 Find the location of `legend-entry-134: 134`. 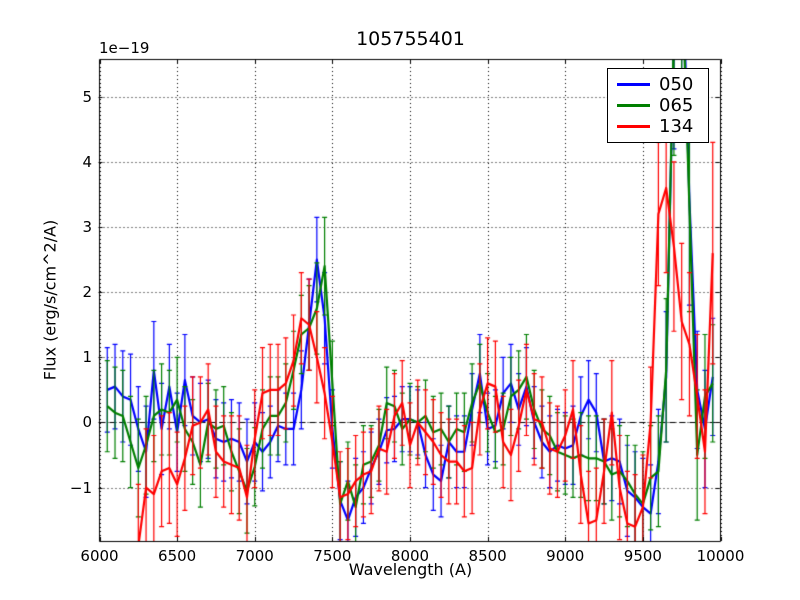

legend-entry-134: 134 is located at coordinates (658, 126).